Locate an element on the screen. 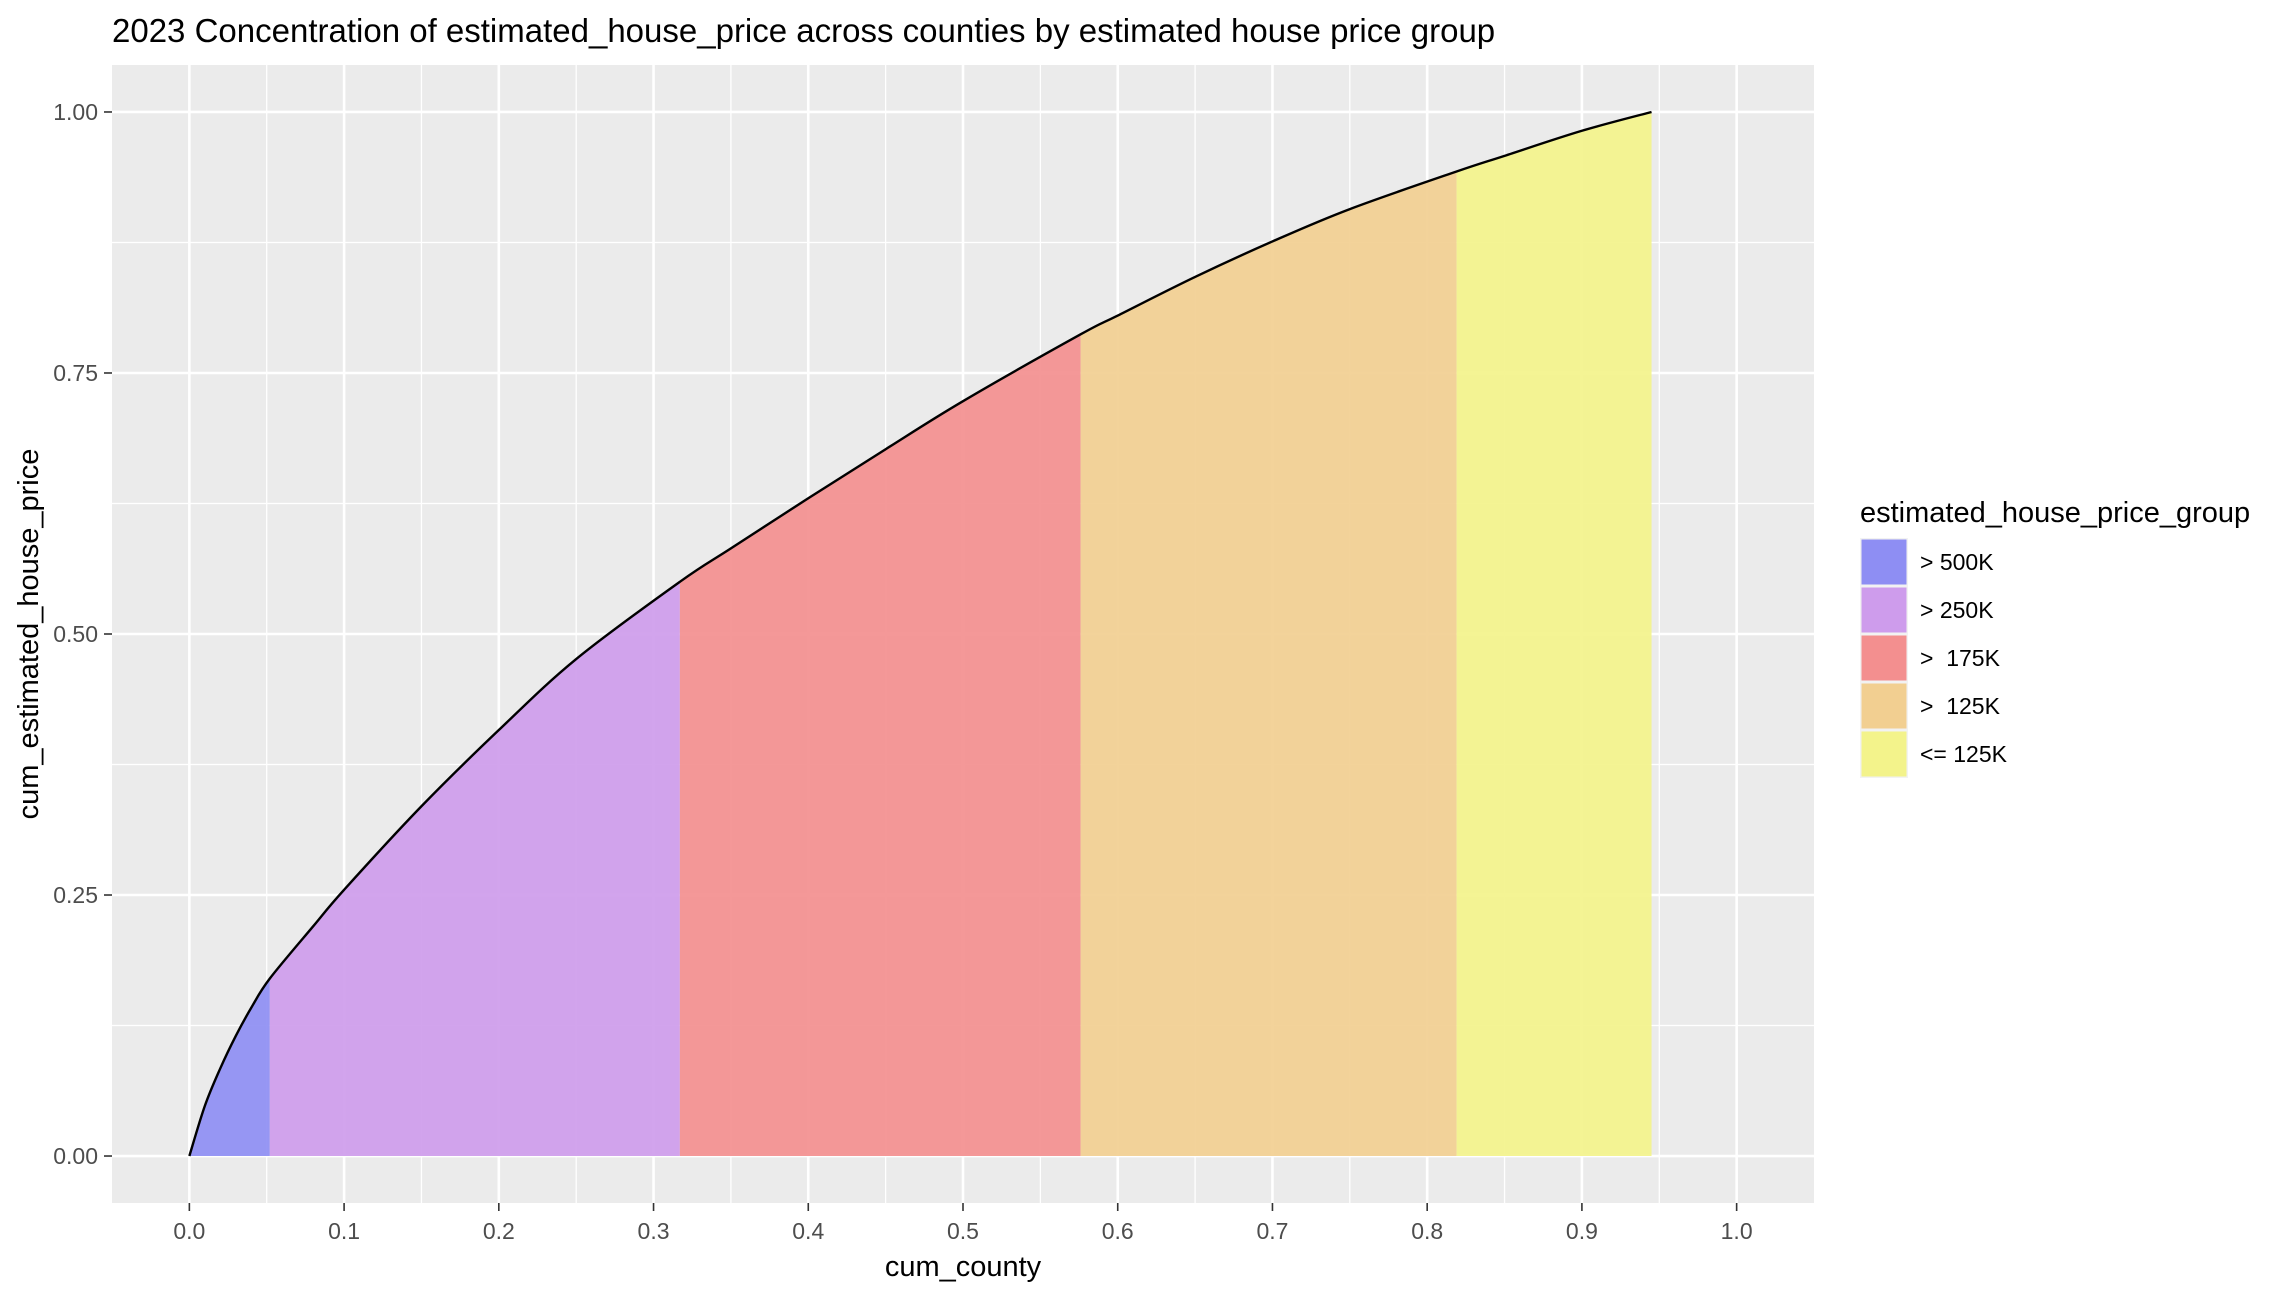  y-tick-label: 1.00 is located at coordinates (75, 112).